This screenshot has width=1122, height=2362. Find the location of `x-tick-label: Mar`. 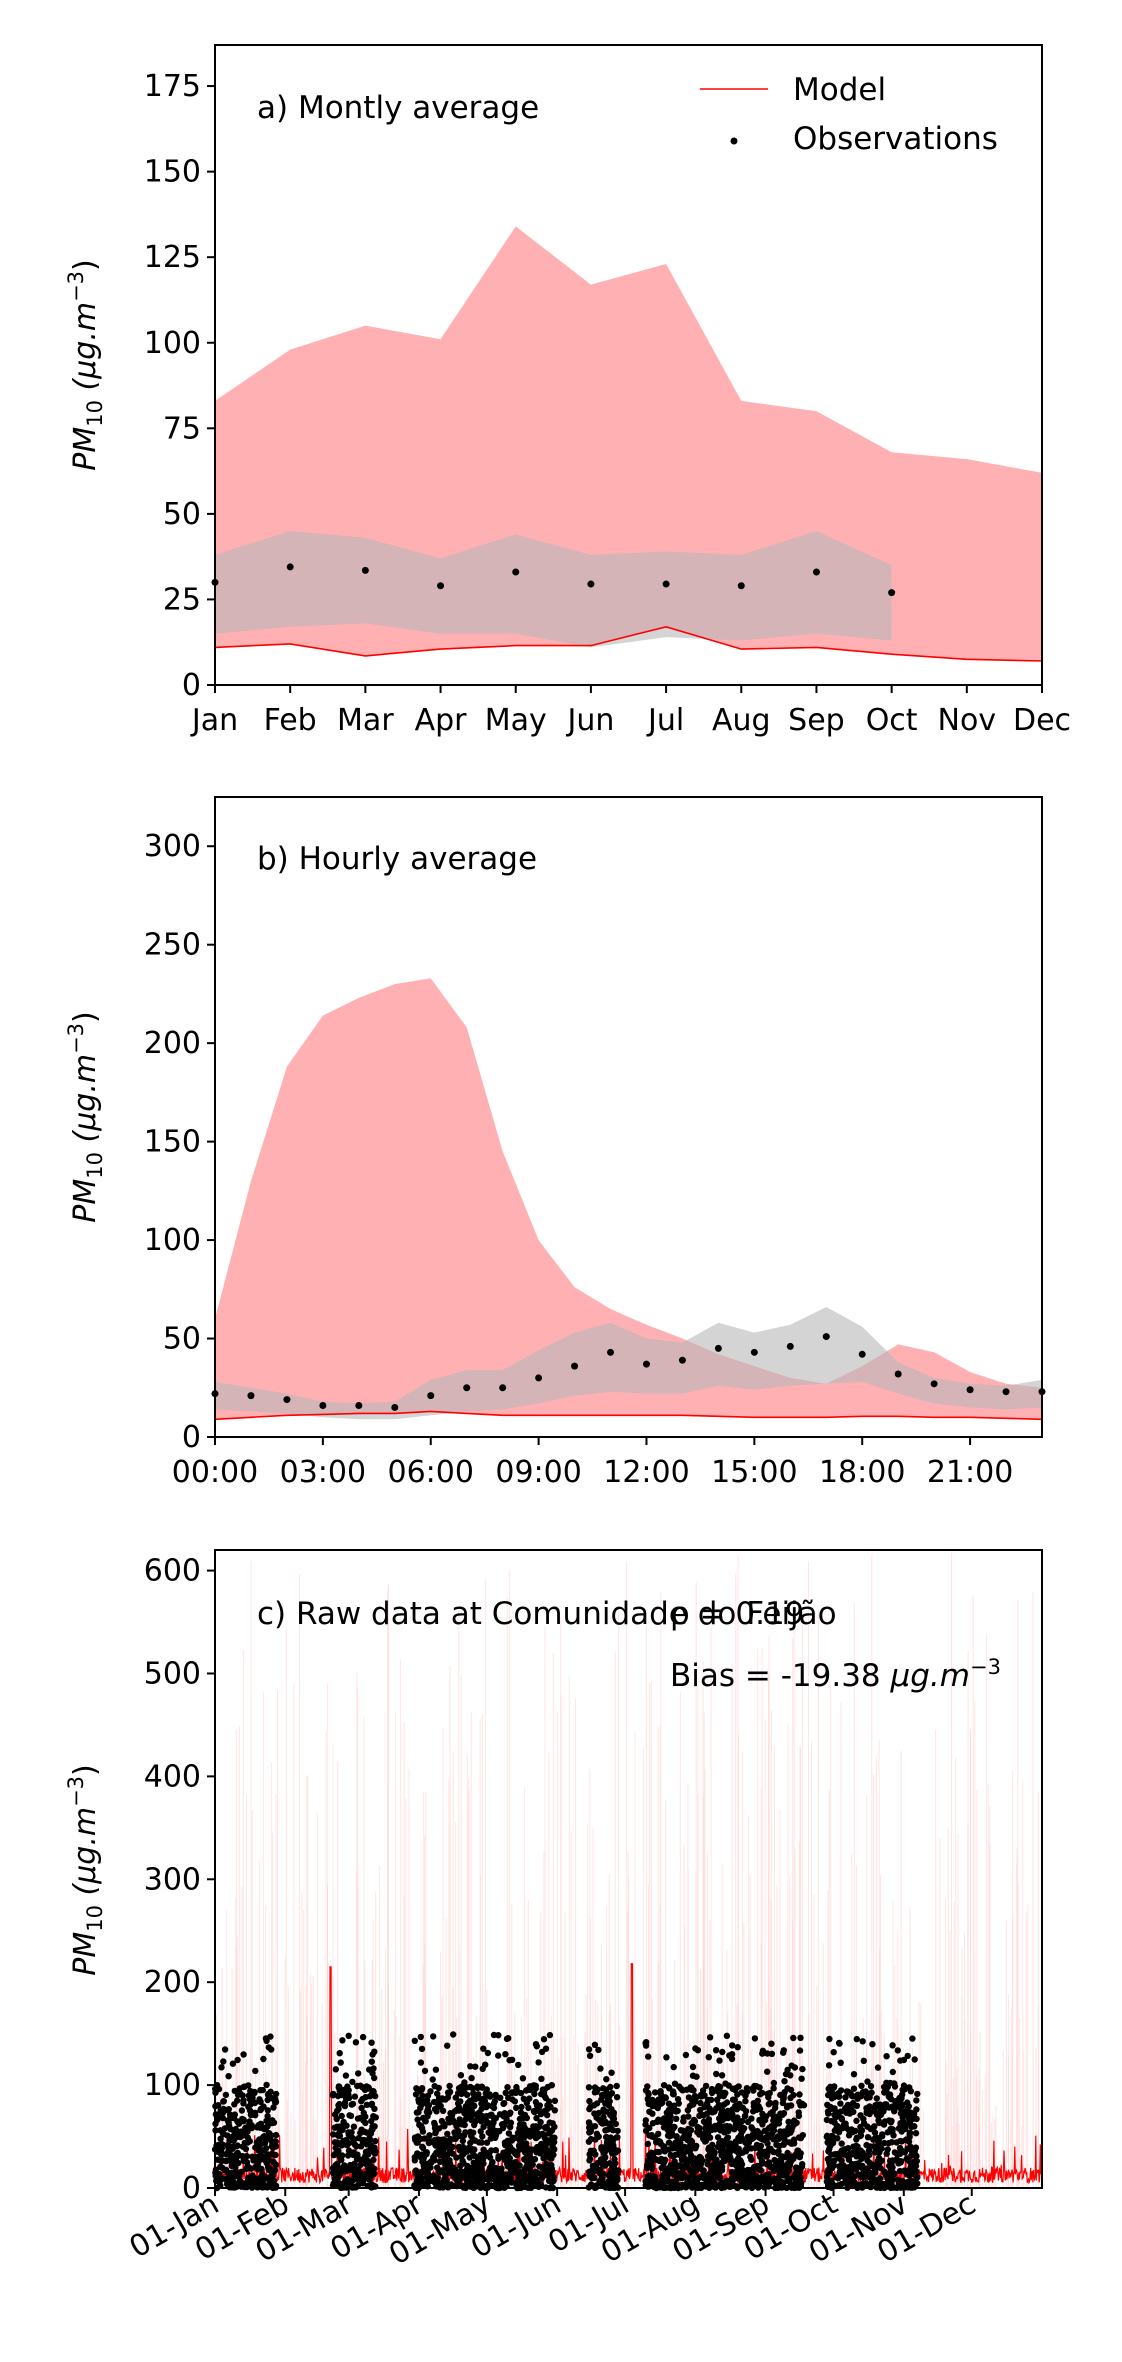

x-tick-label: Mar is located at coordinates (365, 720).